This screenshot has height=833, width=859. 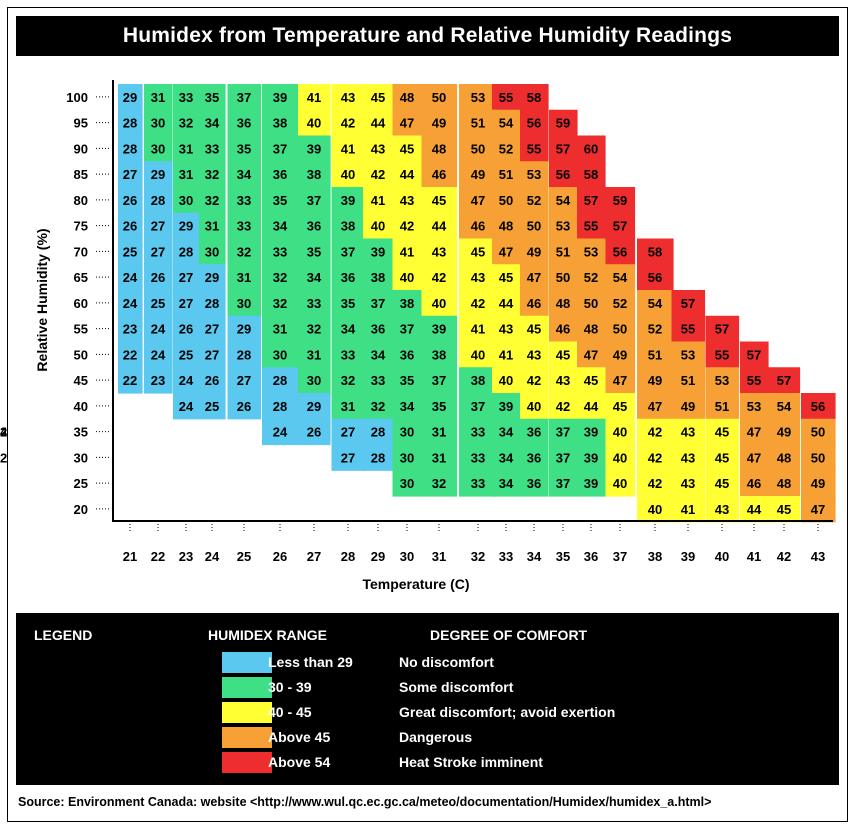 I want to click on x-tick-label: 40, so click(x=722, y=556).